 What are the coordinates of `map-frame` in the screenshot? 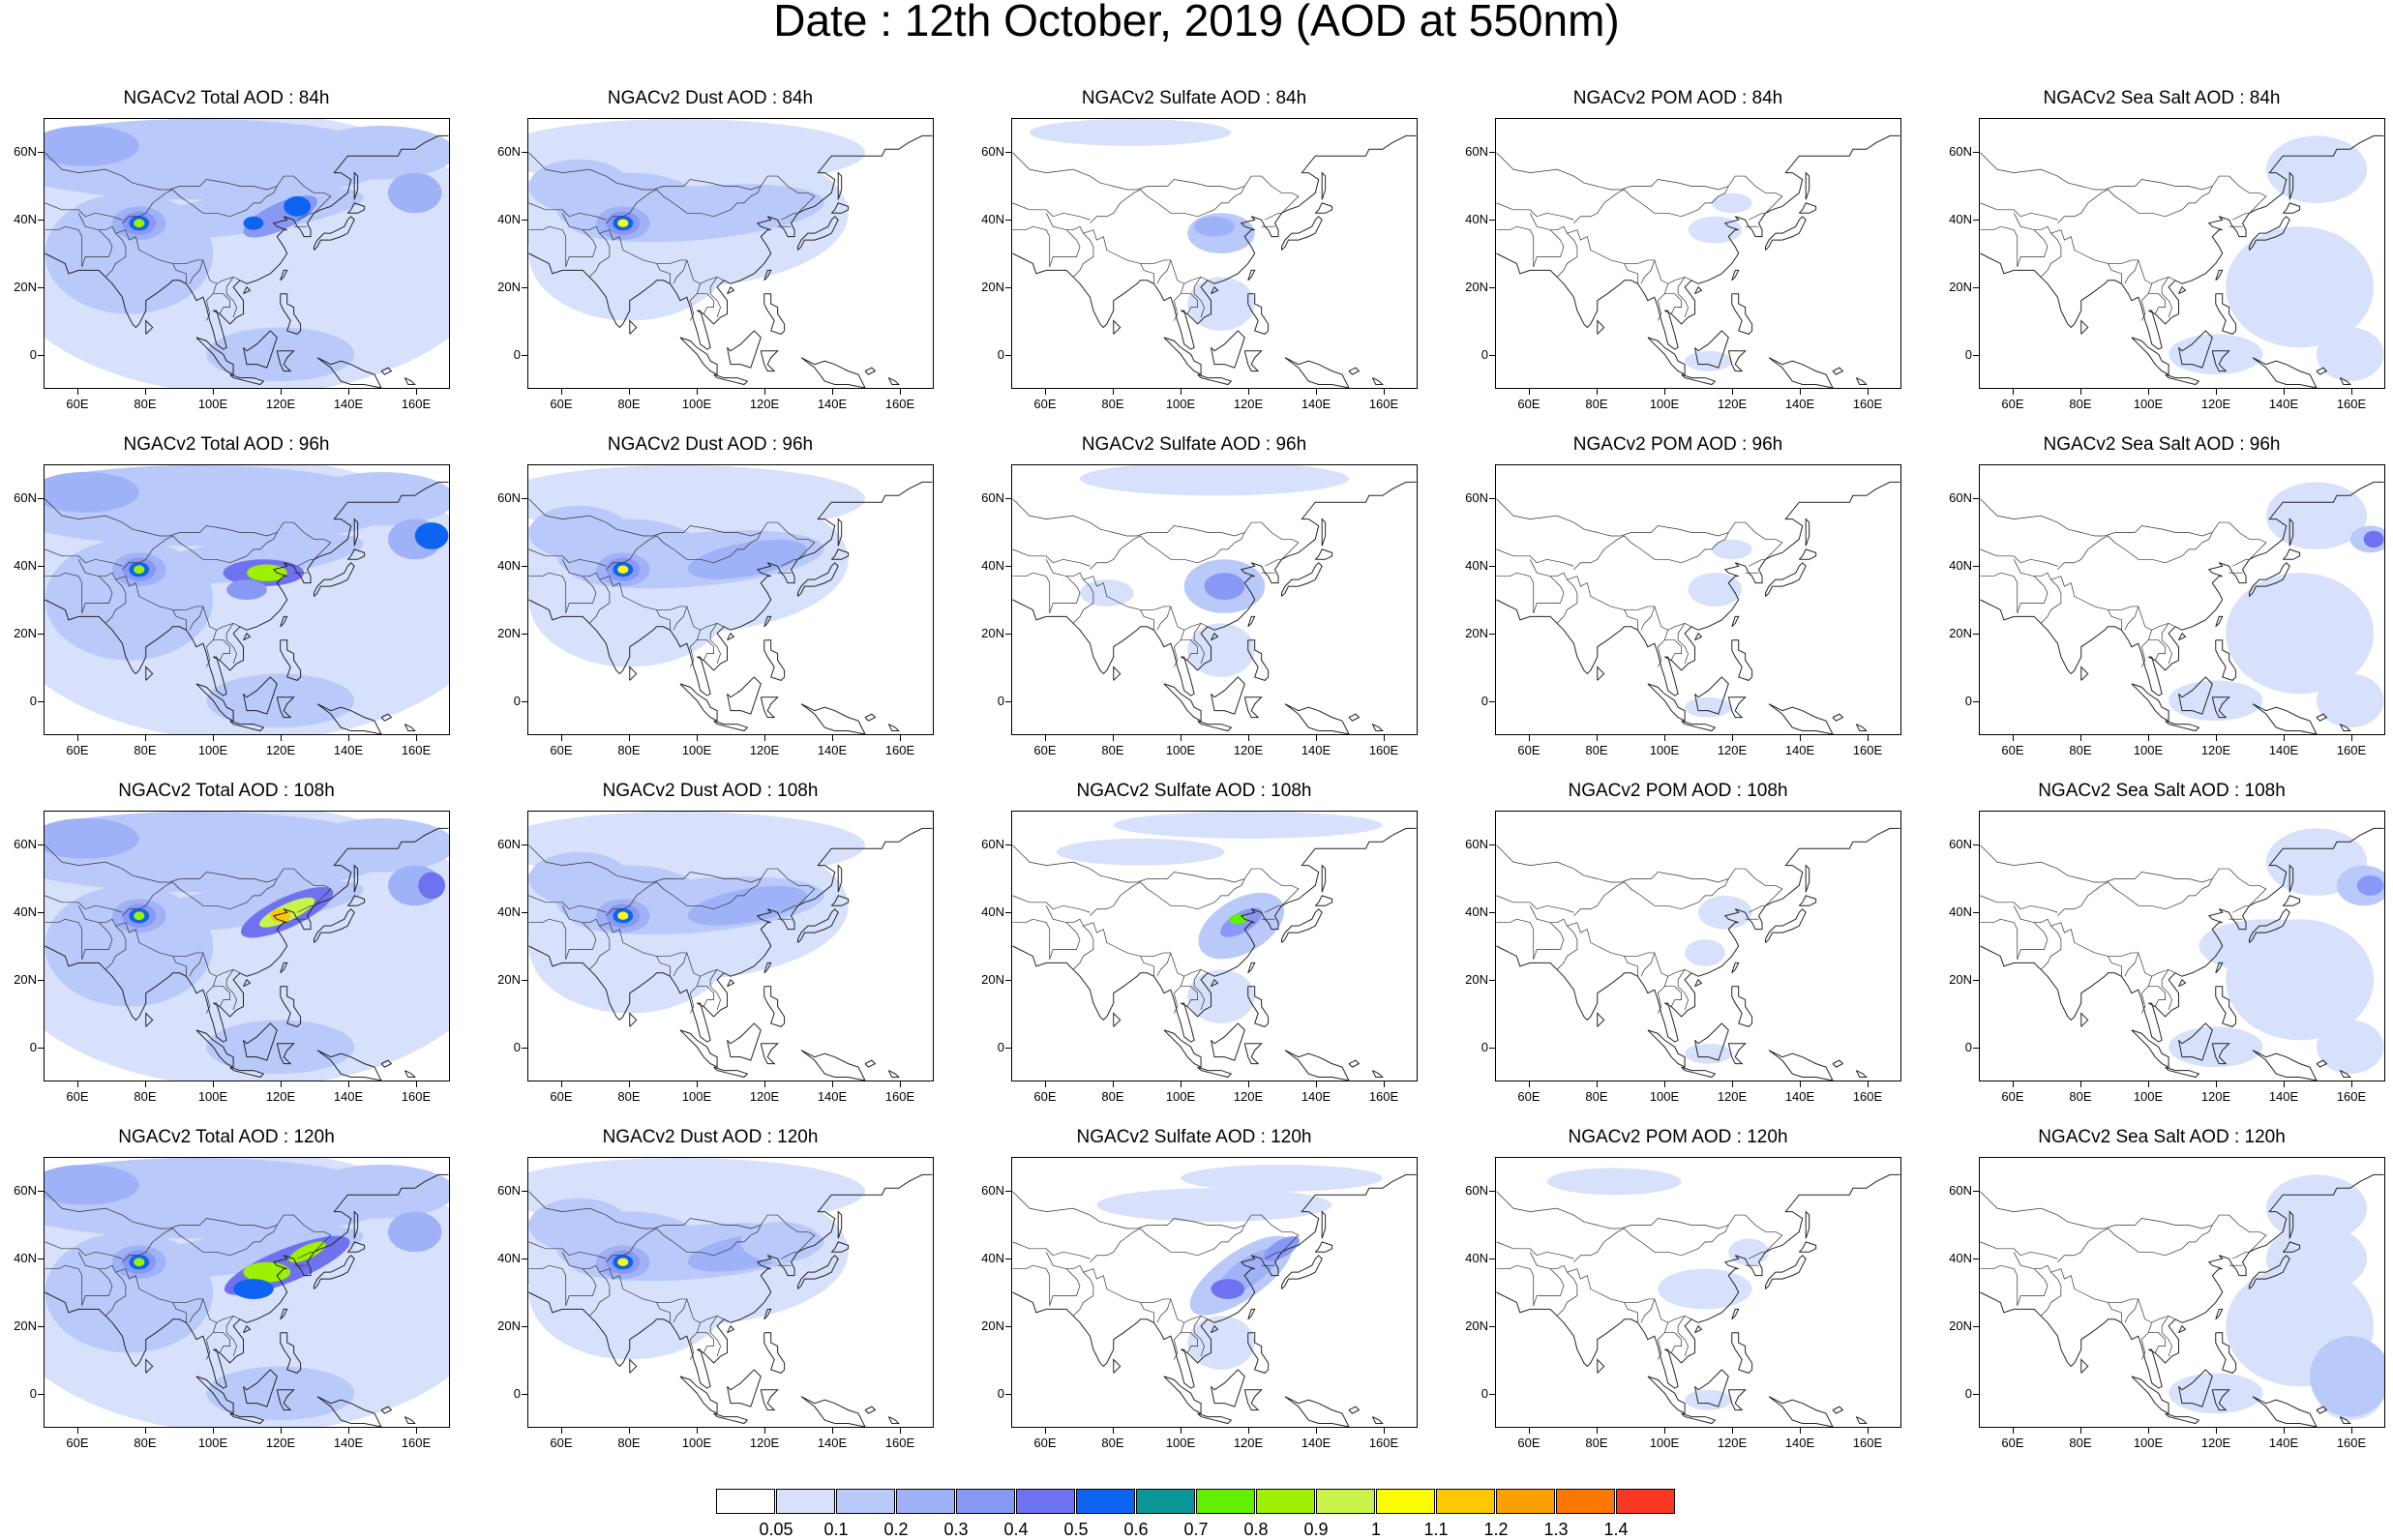 It's located at (1698, 599).